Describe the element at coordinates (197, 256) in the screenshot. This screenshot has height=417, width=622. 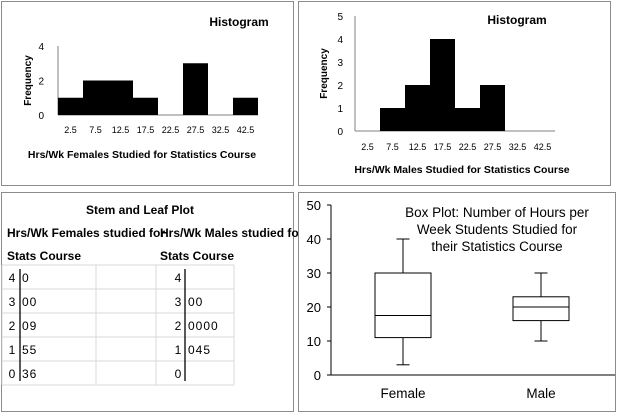
I see `male-column-header: Stats Course` at that location.